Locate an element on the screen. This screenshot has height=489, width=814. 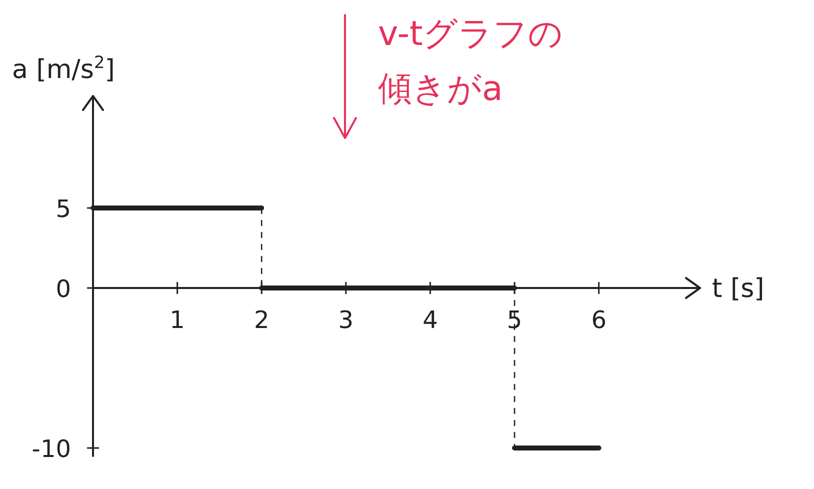
x-tick-label: 6 is located at coordinates (598, 320).